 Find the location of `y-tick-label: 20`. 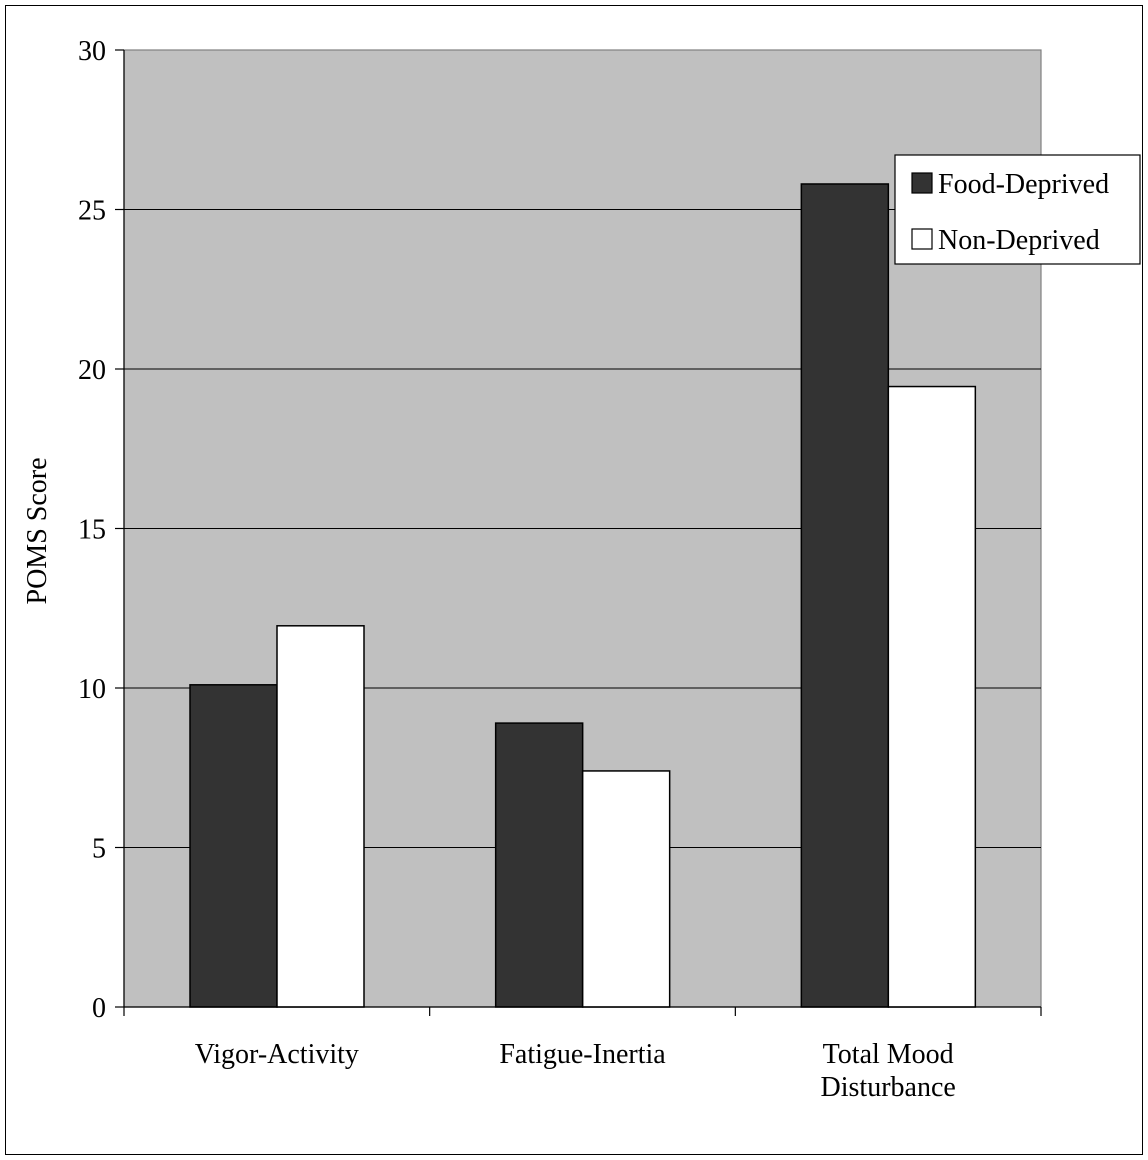

y-tick-label: 20 is located at coordinates (92, 370).